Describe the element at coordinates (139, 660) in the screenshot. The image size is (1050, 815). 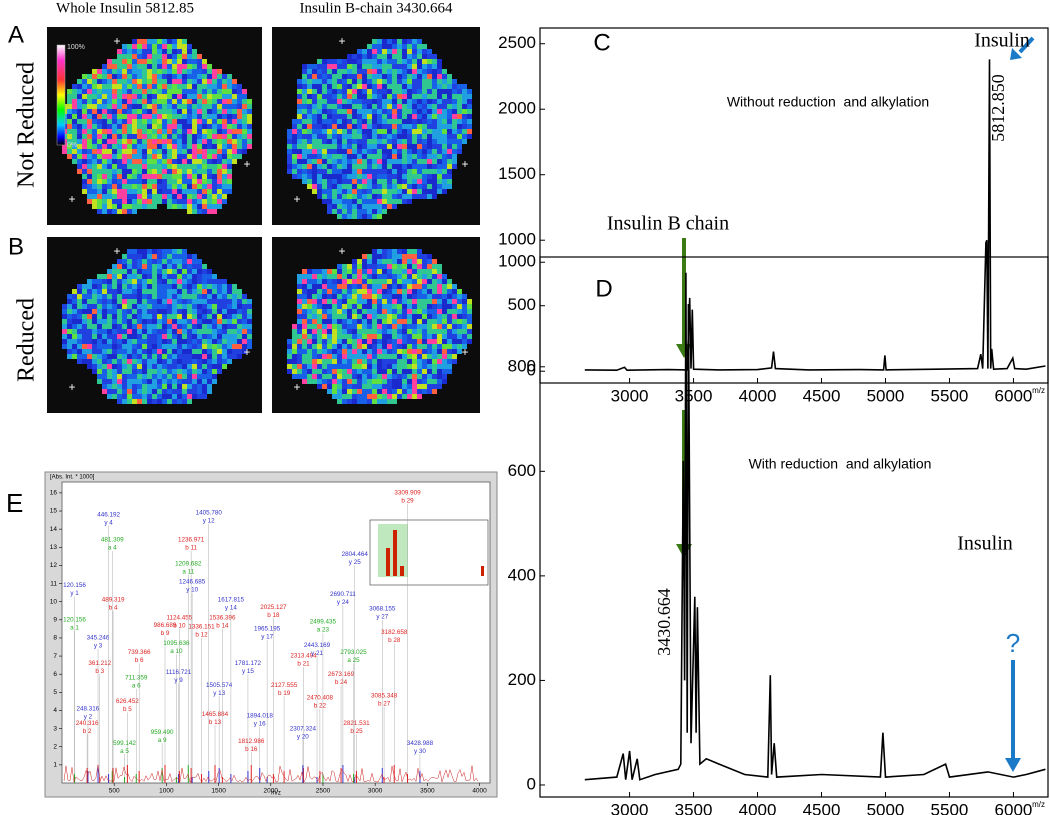
I see `ion-label: b 6` at that location.